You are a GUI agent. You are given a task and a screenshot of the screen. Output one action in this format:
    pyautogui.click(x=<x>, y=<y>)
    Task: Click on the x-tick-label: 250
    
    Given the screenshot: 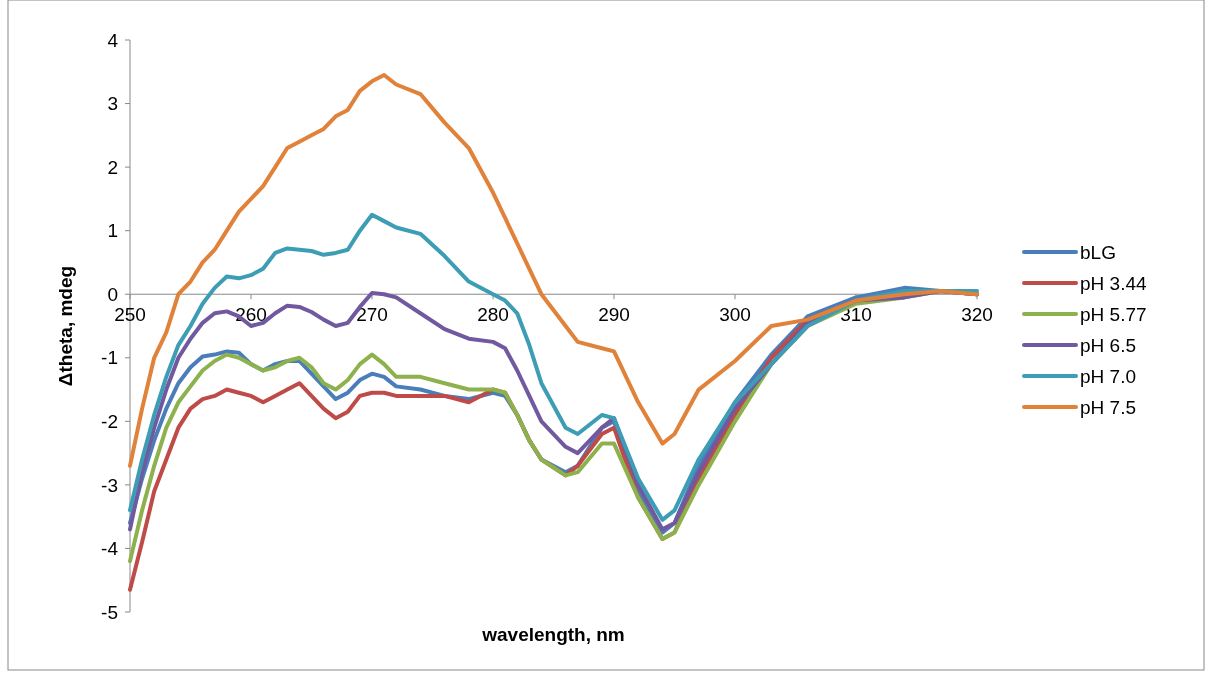 What is the action you would take?
    pyautogui.click(x=130, y=314)
    